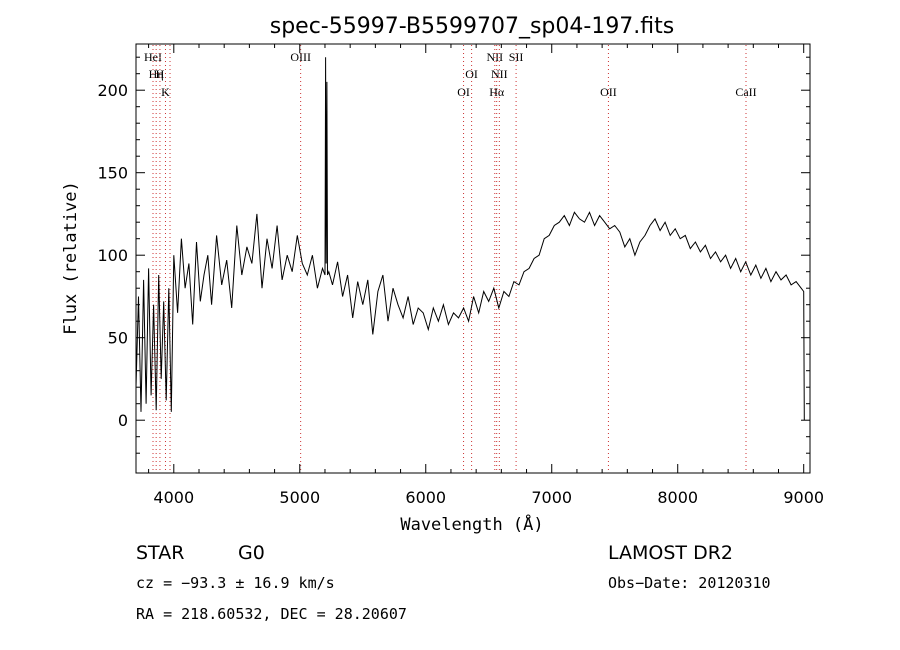  What do you see at coordinates (235, 583) in the screenshot?
I see `redshift-readout: cz = −93.3 ± 16.9 km/s` at bounding box center [235, 583].